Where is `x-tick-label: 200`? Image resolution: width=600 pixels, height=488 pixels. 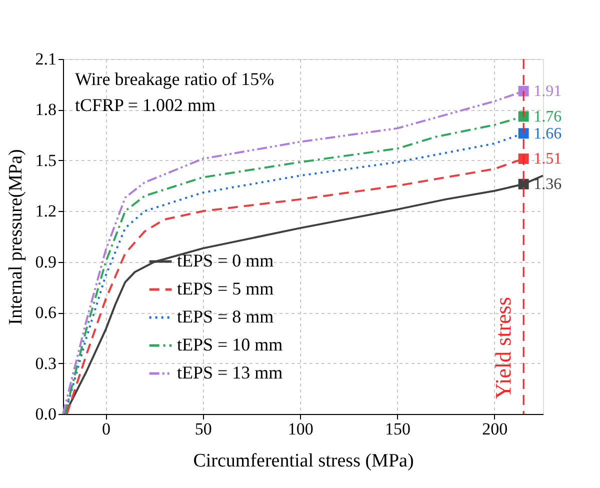 x-tick-label: 200 is located at coordinates (495, 429).